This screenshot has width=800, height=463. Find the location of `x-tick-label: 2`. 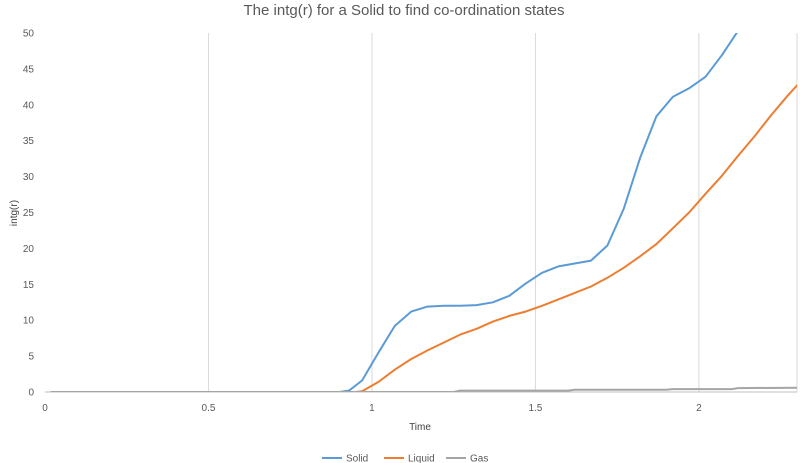

x-tick-label: 2 is located at coordinates (699, 408).